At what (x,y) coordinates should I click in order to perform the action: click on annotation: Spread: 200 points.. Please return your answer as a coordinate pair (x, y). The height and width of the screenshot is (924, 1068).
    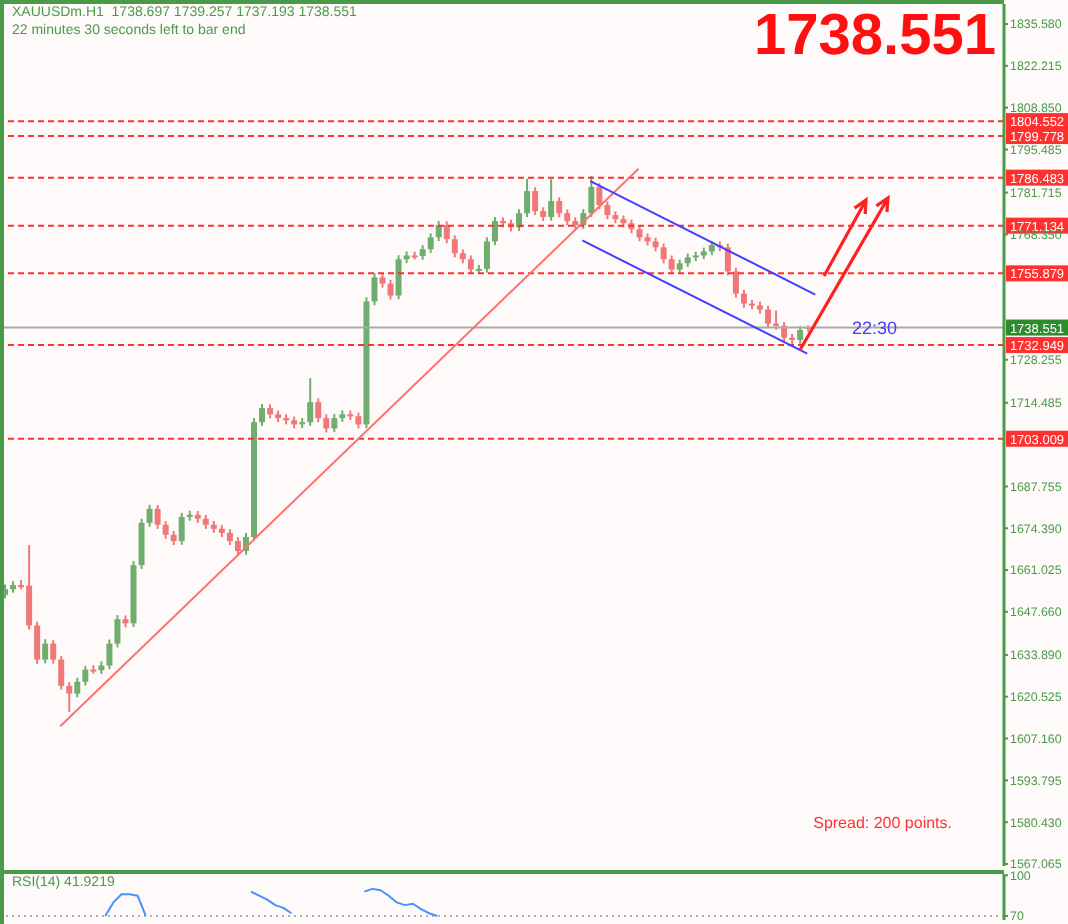
    Looking at the image, I should click on (882, 823).